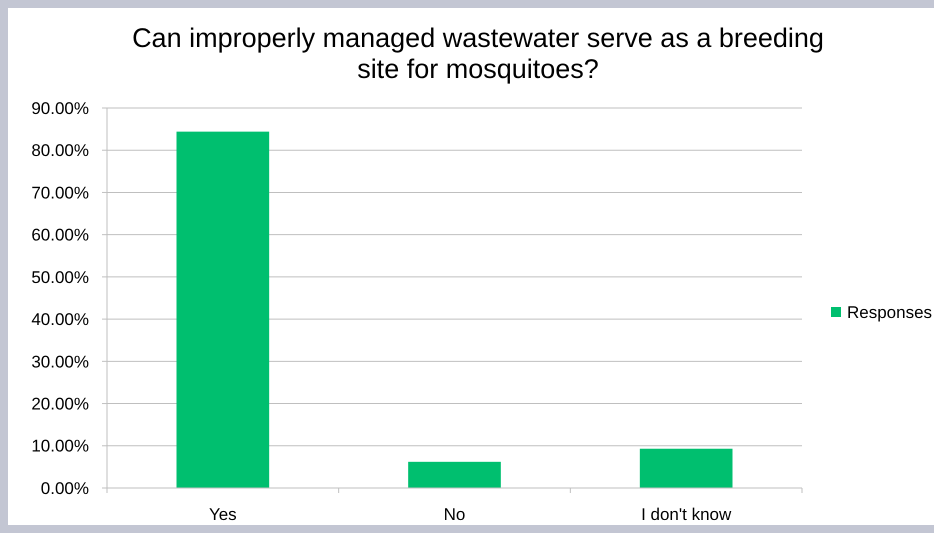 The height and width of the screenshot is (537, 934). I want to click on x-tick-label: Yes, so click(222, 514).